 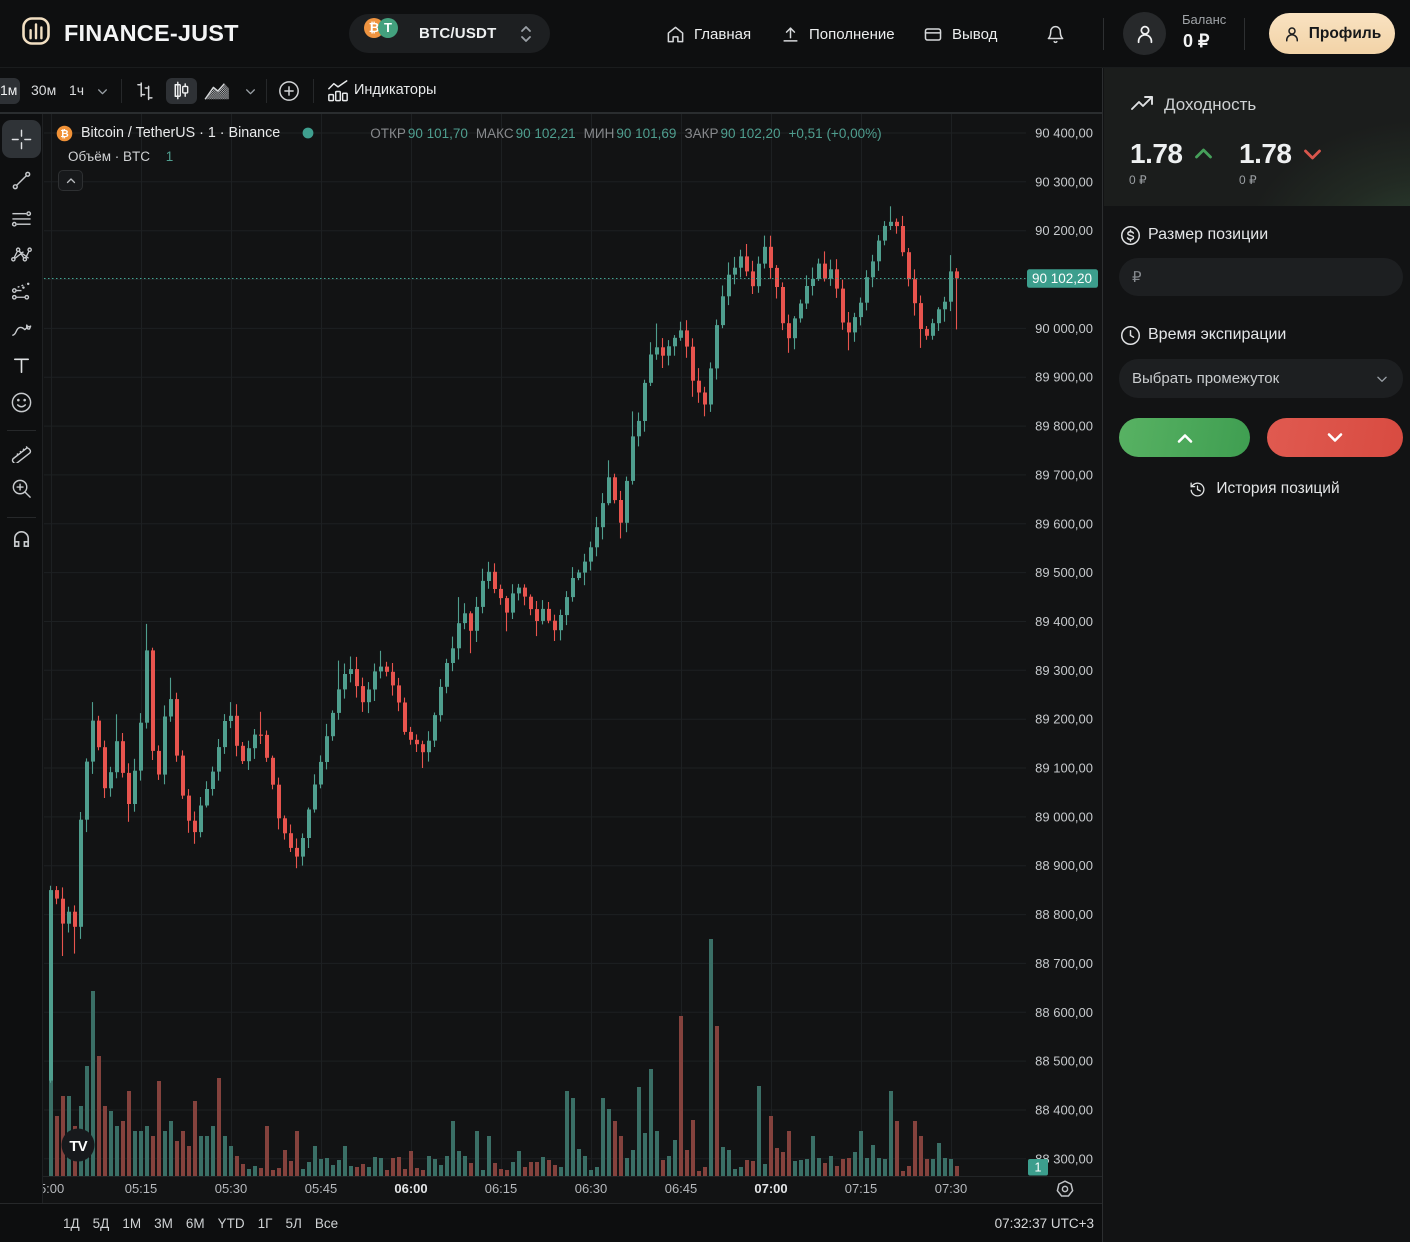 I want to click on svg-text: 88 700,00, so click(x=1064, y=963).